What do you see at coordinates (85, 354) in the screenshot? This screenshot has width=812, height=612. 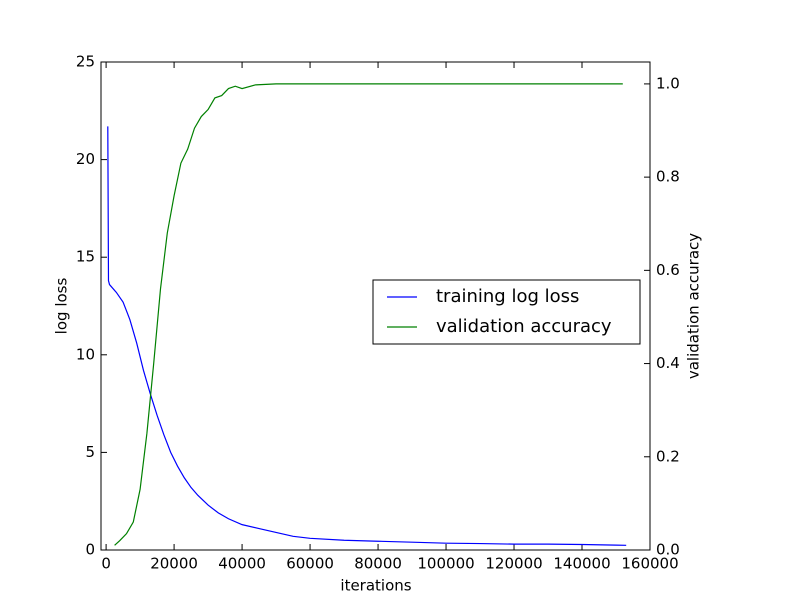 I see `y-tick-label: 10` at bounding box center [85, 354].